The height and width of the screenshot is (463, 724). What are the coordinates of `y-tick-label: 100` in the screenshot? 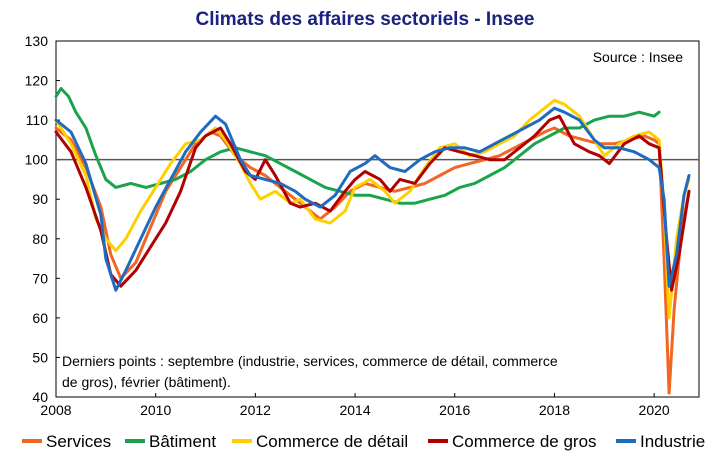 It's located at (37, 160).